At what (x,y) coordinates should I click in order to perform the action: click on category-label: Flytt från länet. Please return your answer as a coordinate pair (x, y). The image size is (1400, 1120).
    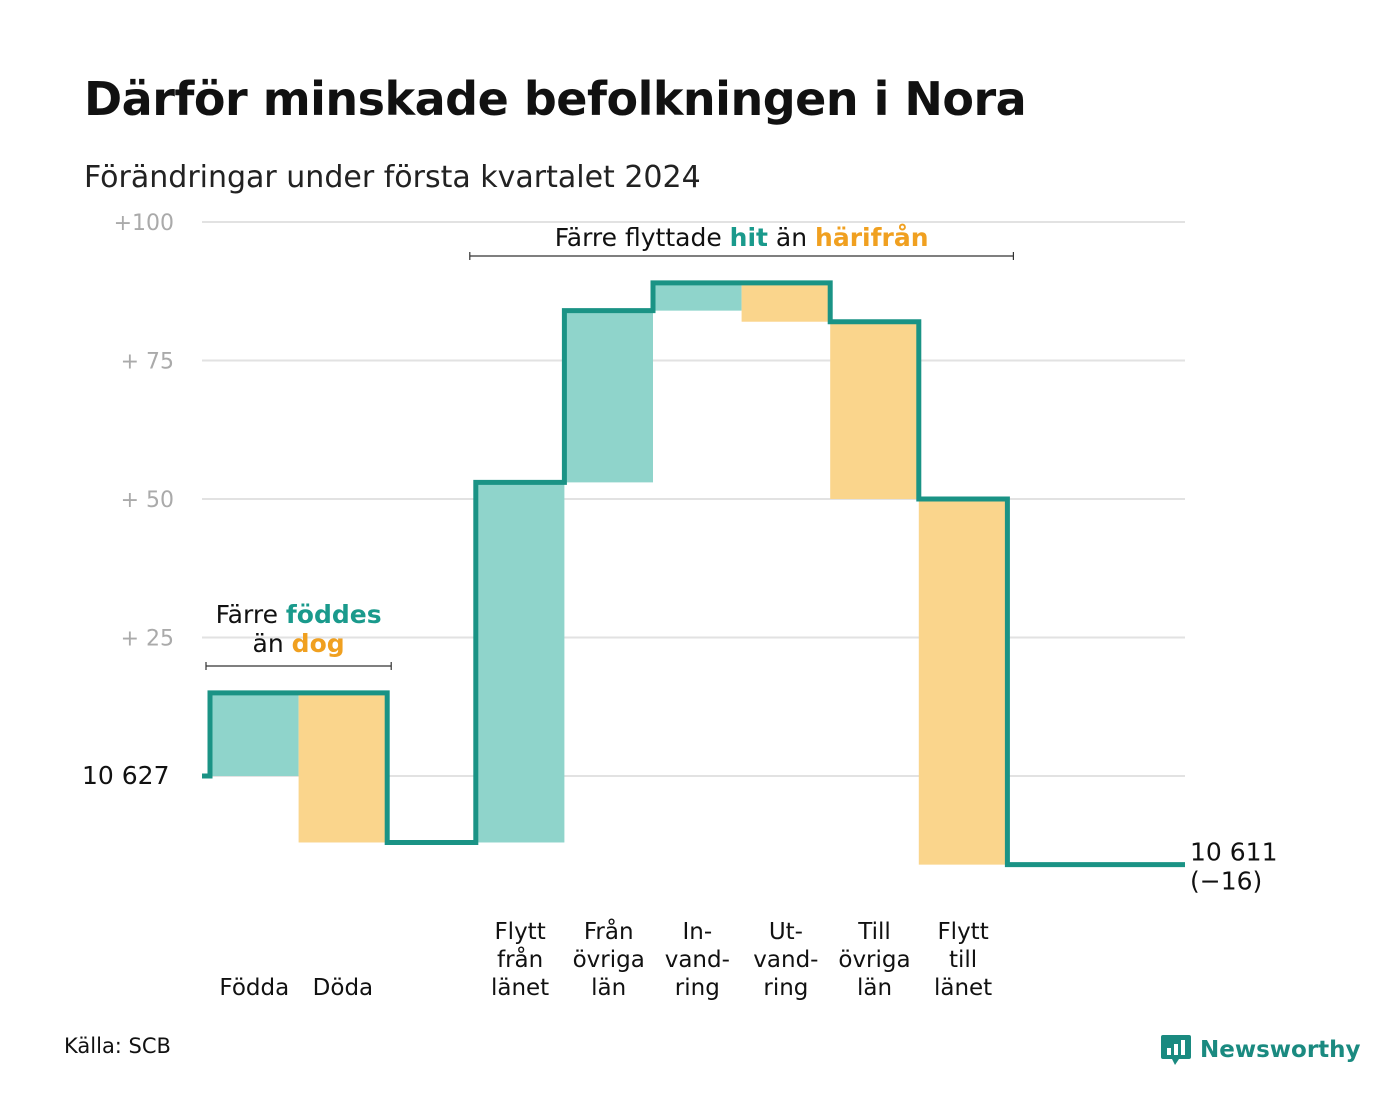
    Looking at the image, I should click on (520, 960).